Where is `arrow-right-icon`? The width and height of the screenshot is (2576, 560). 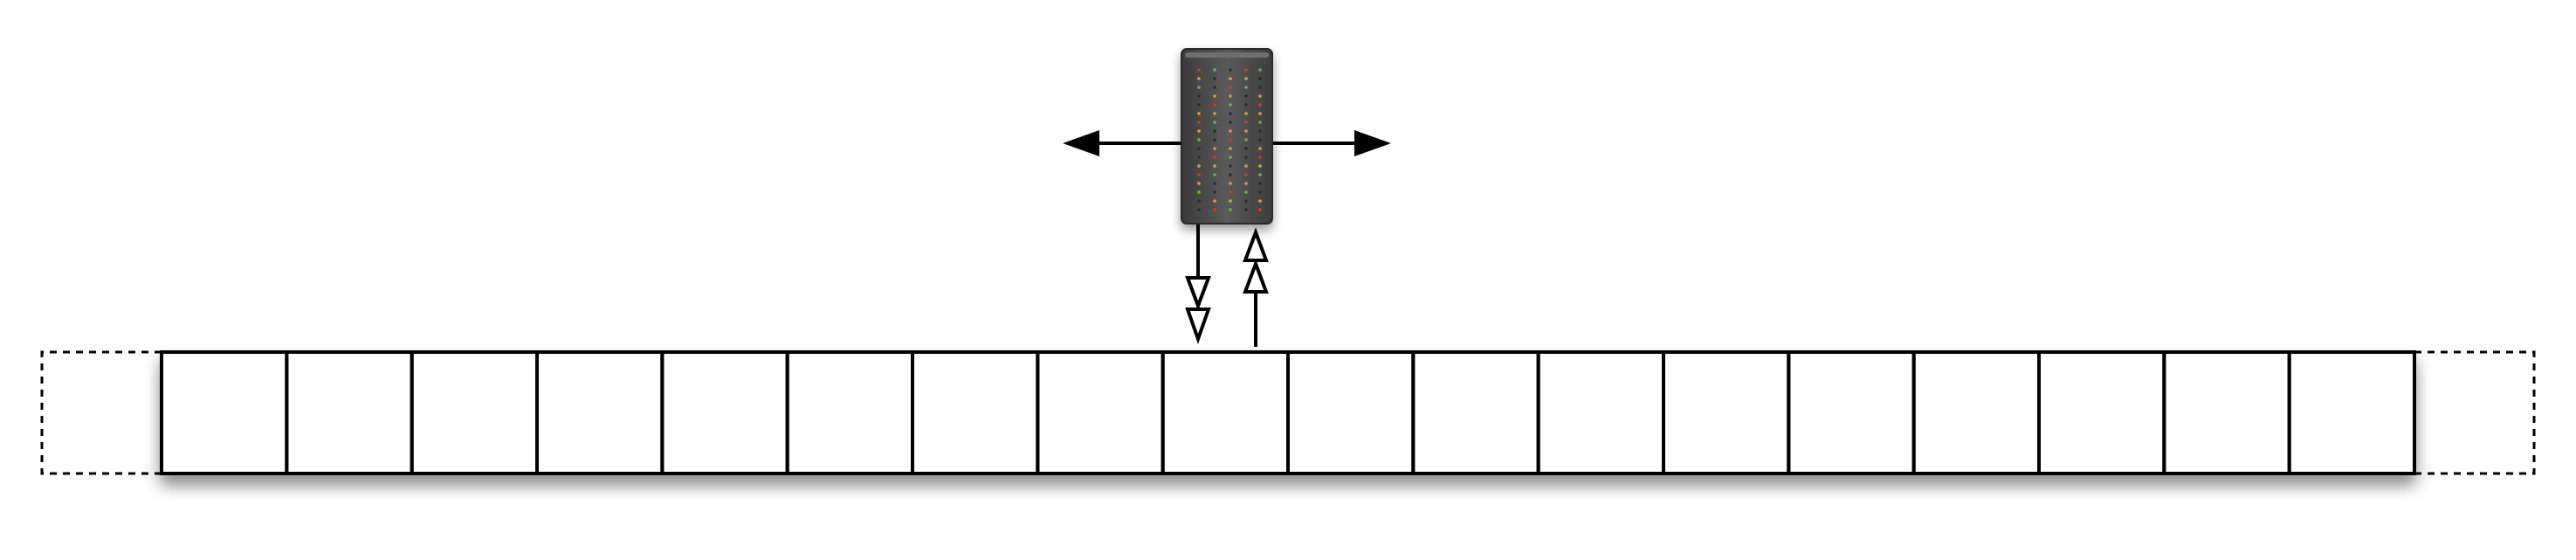
arrow-right-icon is located at coordinates (1372, 143).